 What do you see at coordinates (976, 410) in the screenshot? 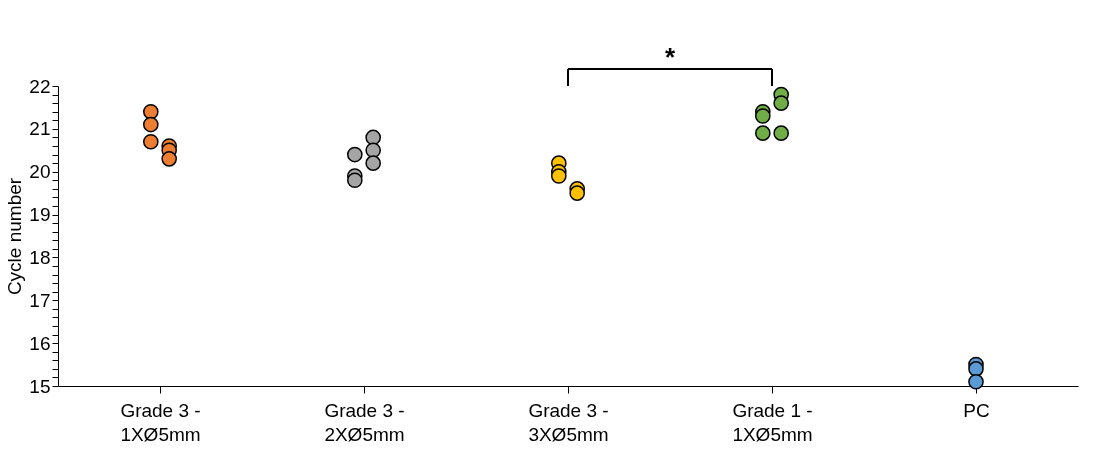
I see `x-tick-label: PC` at bounding box center [976, 410].